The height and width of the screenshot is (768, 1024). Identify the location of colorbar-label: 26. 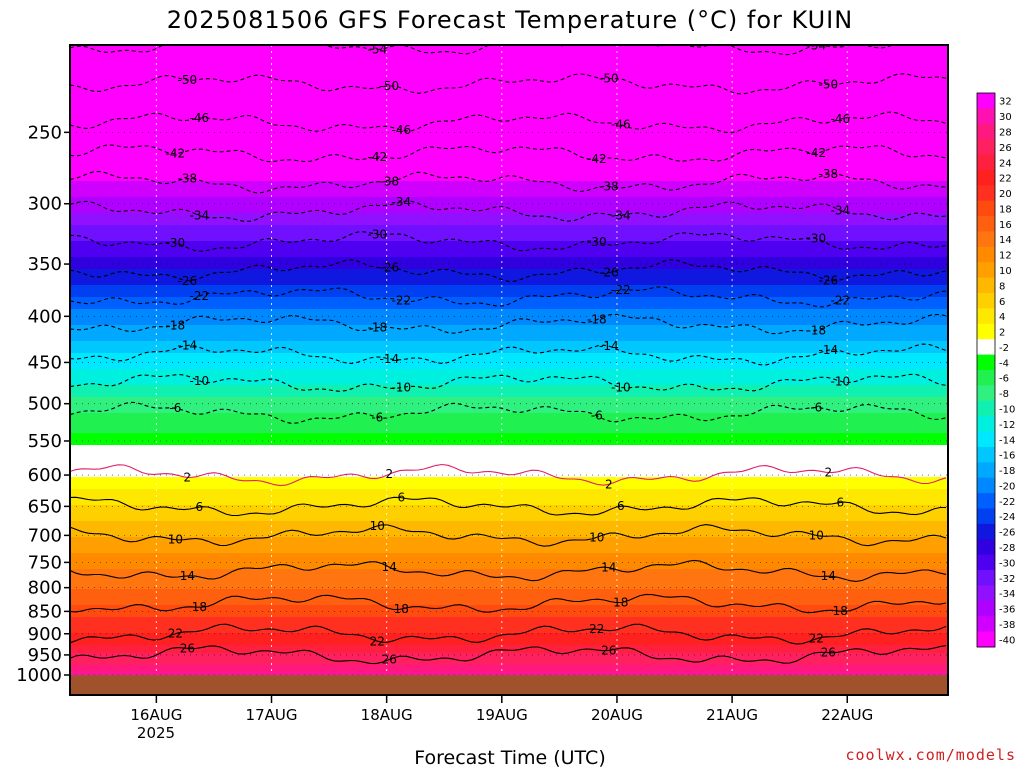
(1005, 148).